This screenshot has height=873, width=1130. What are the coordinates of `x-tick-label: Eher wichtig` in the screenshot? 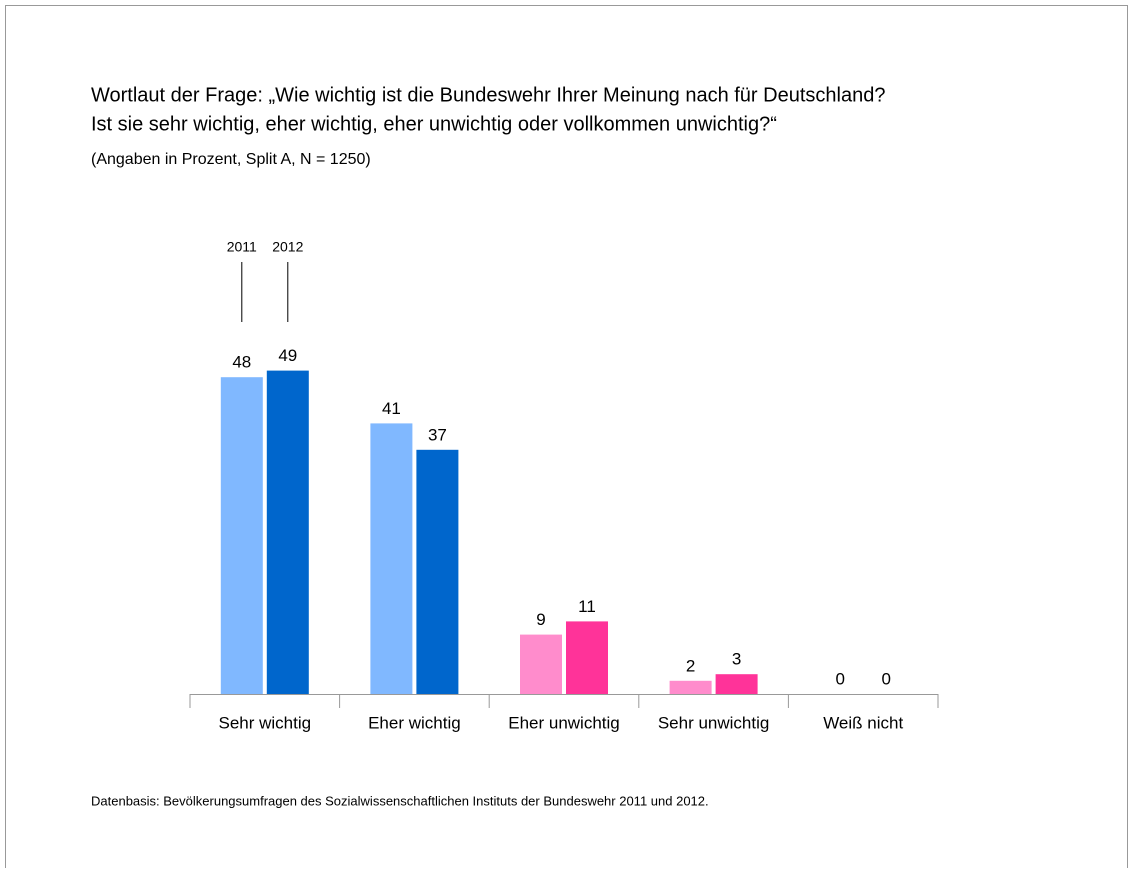 It's located at (414, 722).